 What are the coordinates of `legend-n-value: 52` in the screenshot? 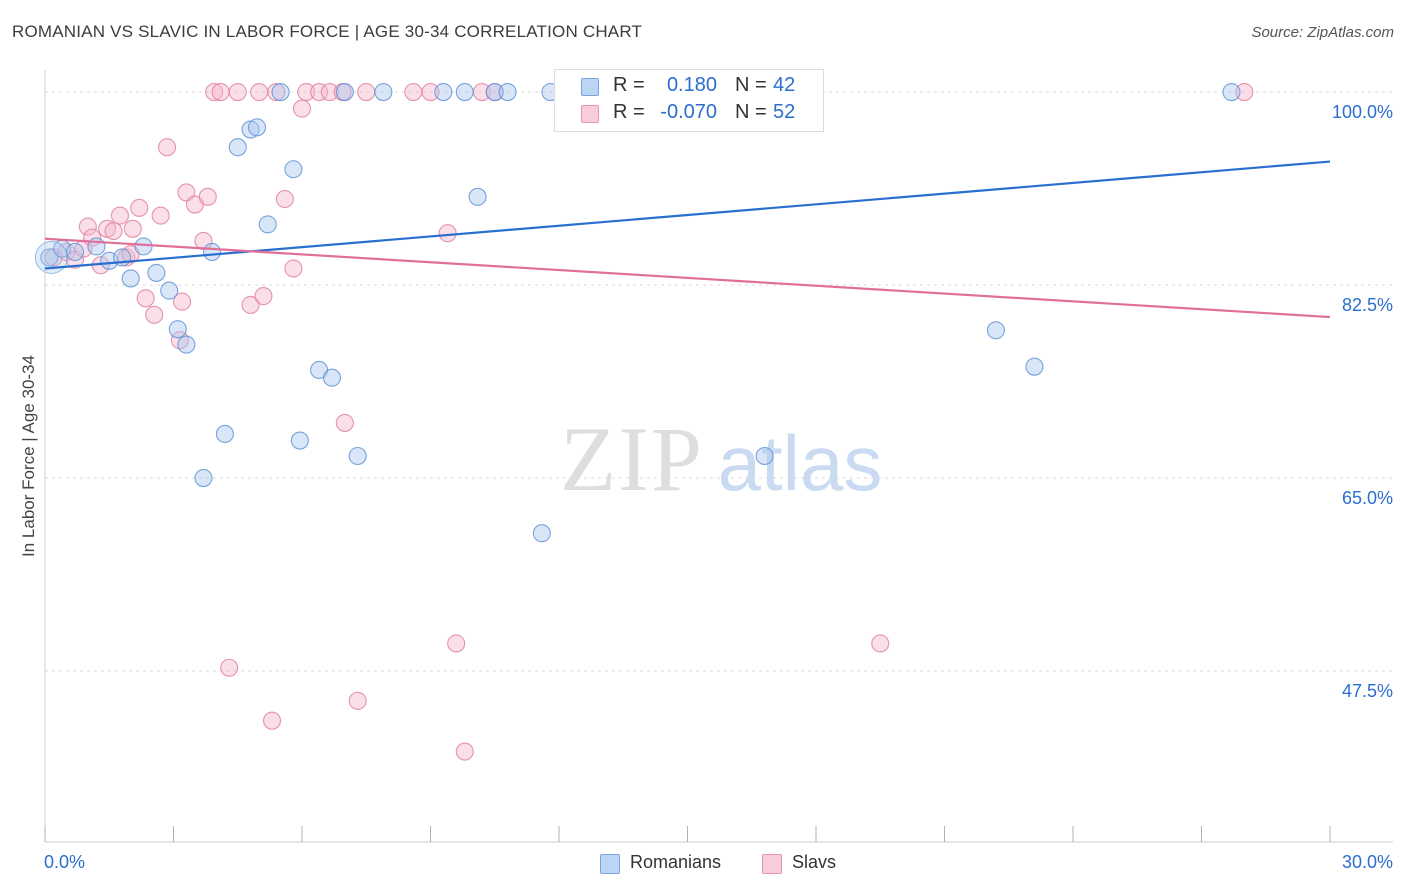 It's located at (784, 112).